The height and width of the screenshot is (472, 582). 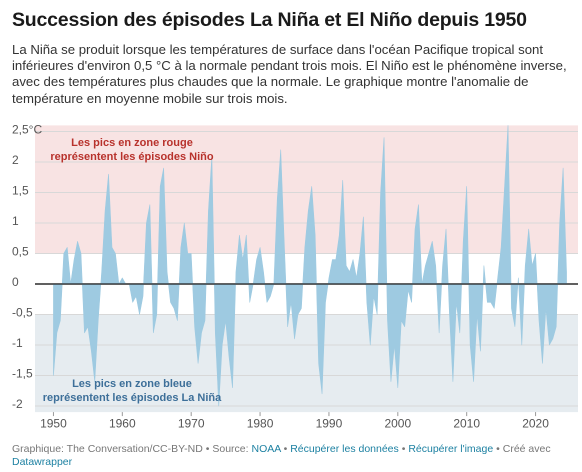 What do you see at coordinates (466, 423) in the screenshot?
I see `x-tick-label: 2010` at bounding box center [466, 423].